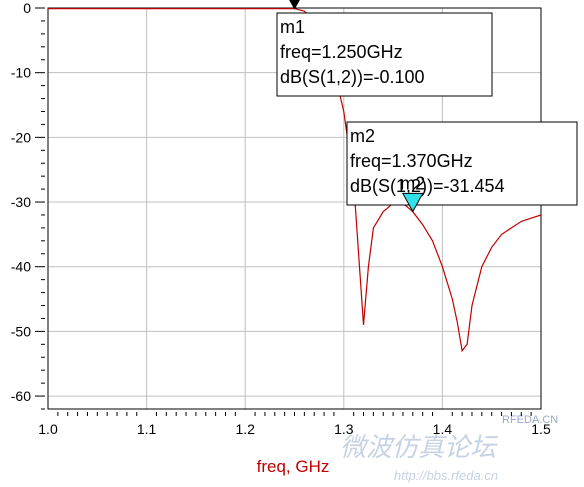 The image size is (584, 487). Describe the element at coordinates (412, 183) in the screenshot. I see `marker-tag-label: m2` at that location.